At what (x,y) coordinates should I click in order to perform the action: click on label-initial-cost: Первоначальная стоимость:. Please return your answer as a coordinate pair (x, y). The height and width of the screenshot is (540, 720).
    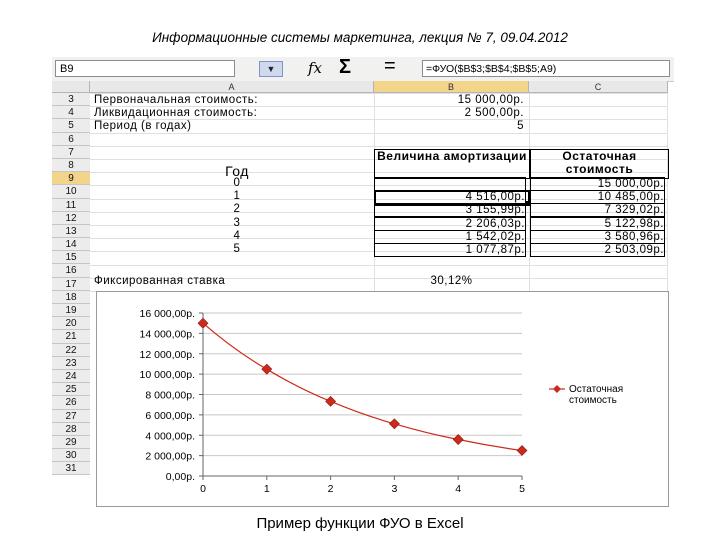
    Looking at the image, I should click on (176, 100).